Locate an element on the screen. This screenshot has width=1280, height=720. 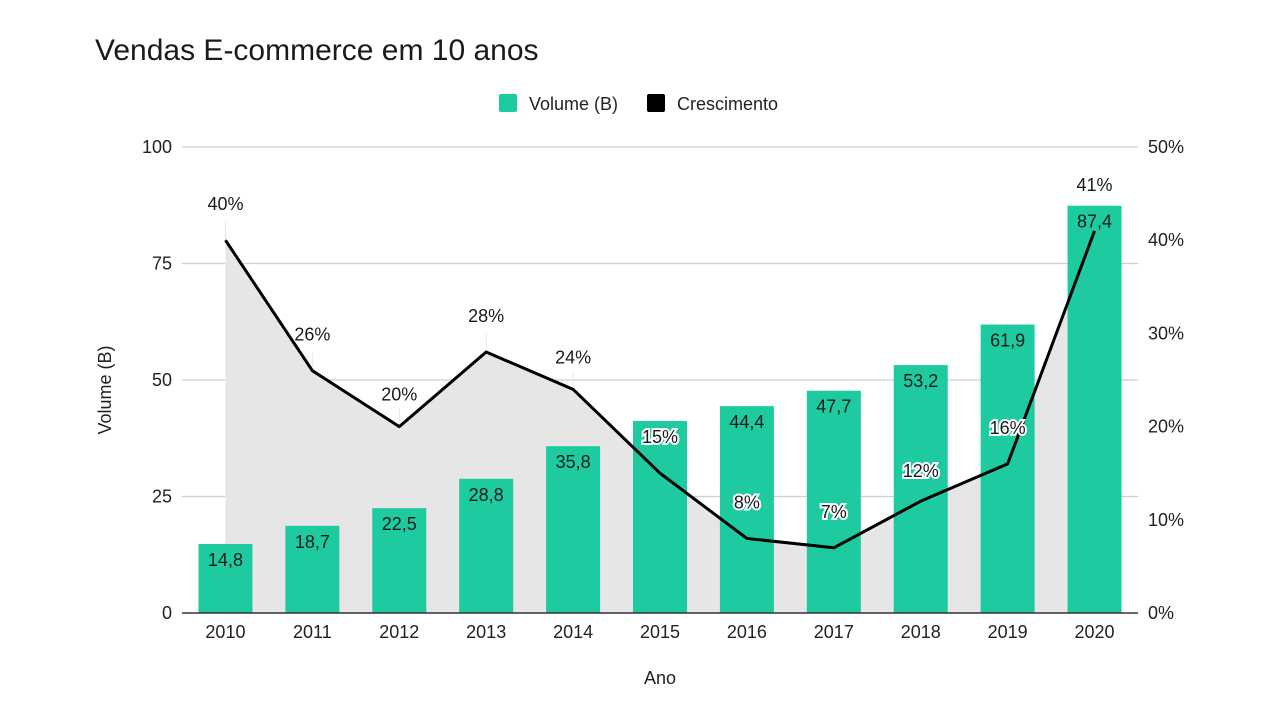
bar-value-label: 14,8 is located at coordinates (225, 560).